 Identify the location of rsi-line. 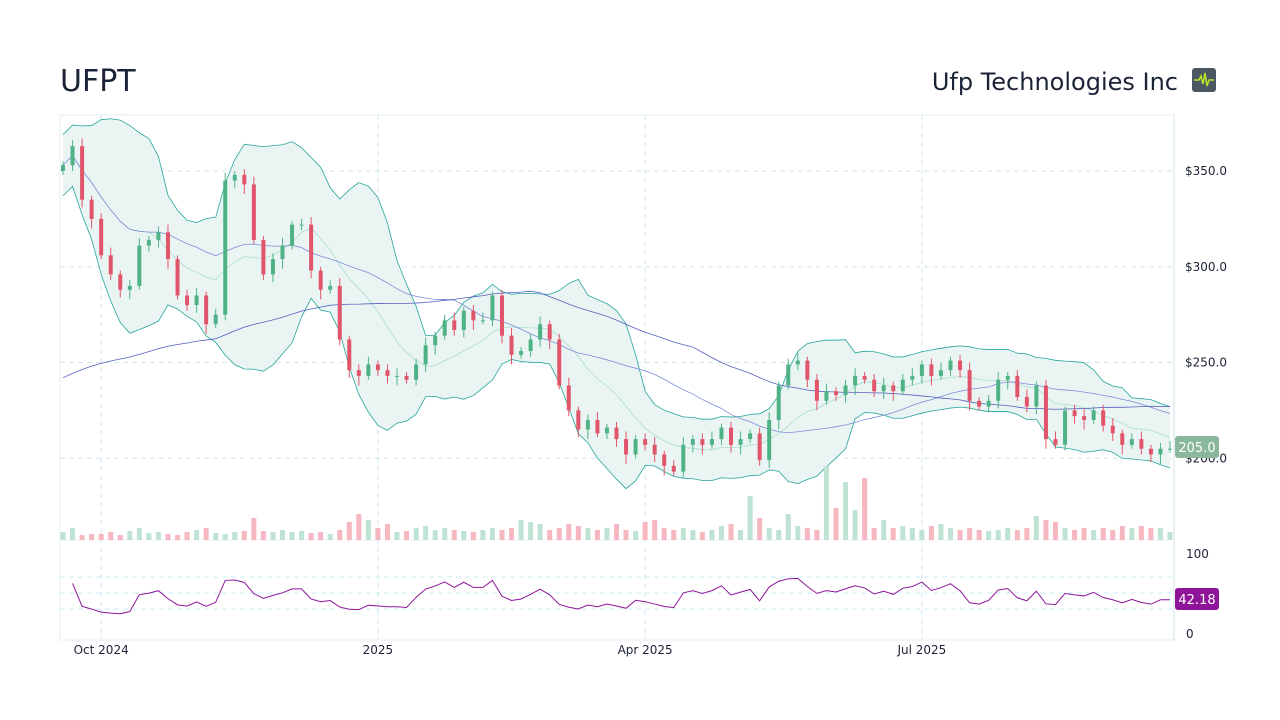
(621, 596).